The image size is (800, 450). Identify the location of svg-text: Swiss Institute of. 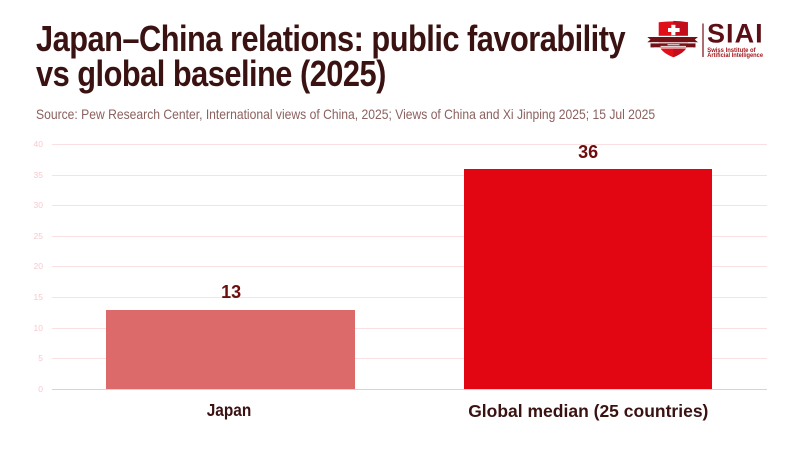
(731, 50).